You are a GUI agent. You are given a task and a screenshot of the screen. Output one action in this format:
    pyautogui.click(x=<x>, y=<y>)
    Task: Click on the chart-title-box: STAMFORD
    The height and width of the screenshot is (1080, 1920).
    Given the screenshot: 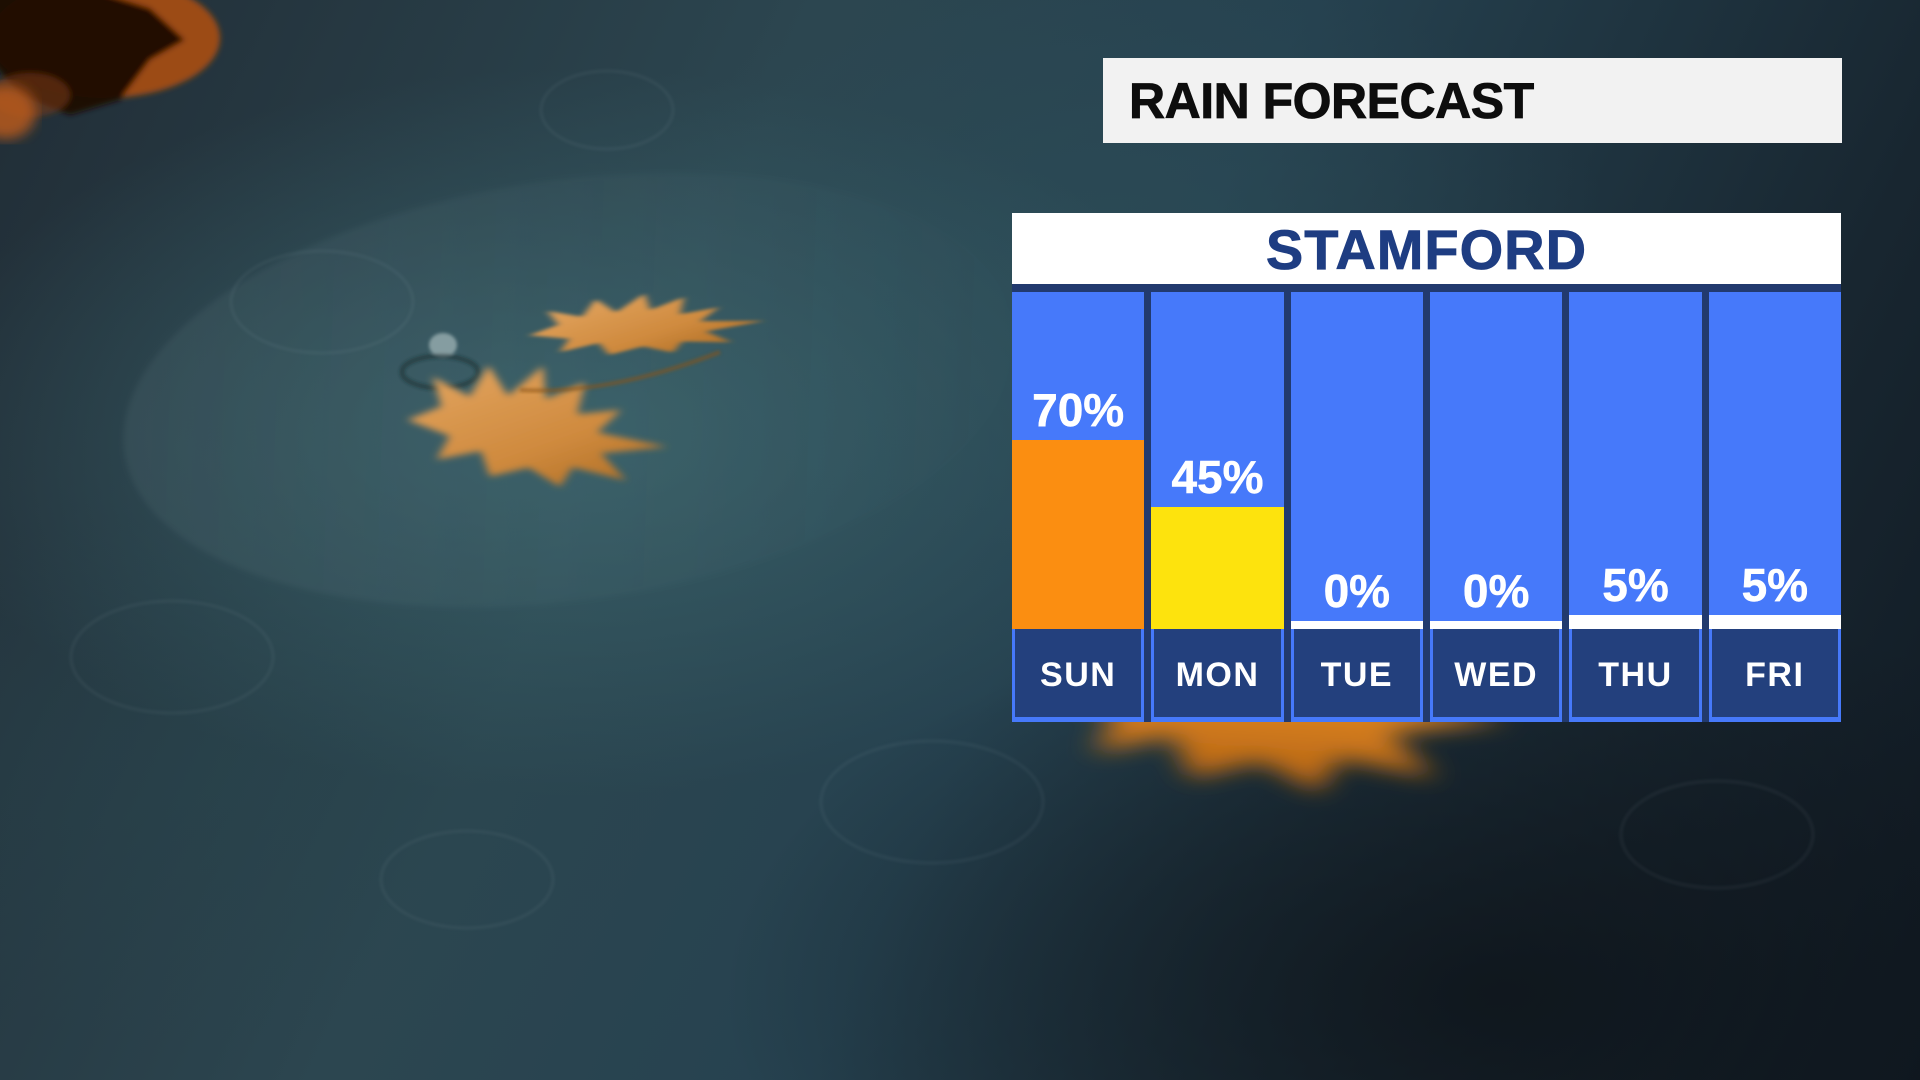 What is the action you would take?
    pyautogui.click(x=1426, y=248)
    